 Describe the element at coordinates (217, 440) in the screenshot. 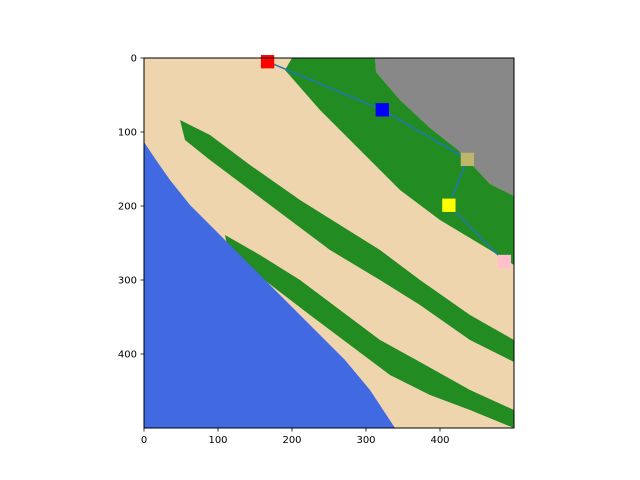

I see `x-tick-label: 100` at that location.